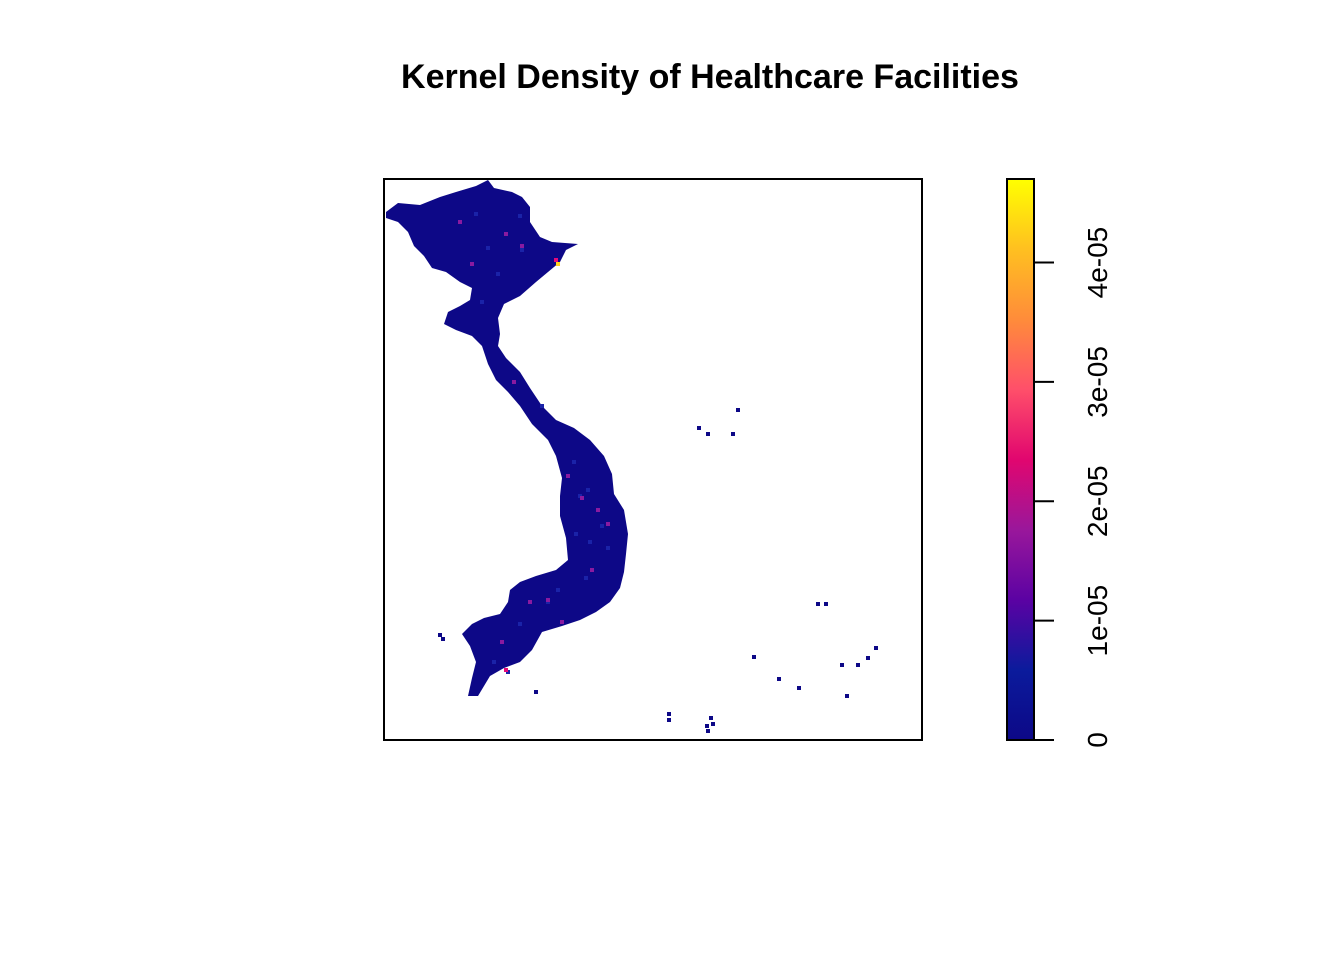 This screenshot has width=1344, height=960. Describe the element at coordinates (1073, 487) in the screenshot. I see `legend-ticks: 0 1e-05 2e-05 3e-05 4e-05` at that location.